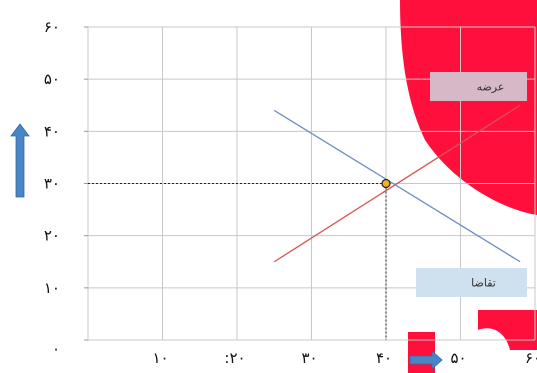  I want to click on equilibrium-dot, so click(386, 183).